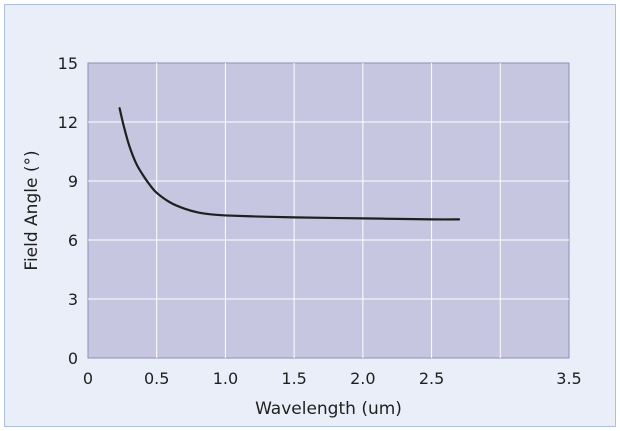  I want to click on x-tick-label: 1.0, so click(225, 378).